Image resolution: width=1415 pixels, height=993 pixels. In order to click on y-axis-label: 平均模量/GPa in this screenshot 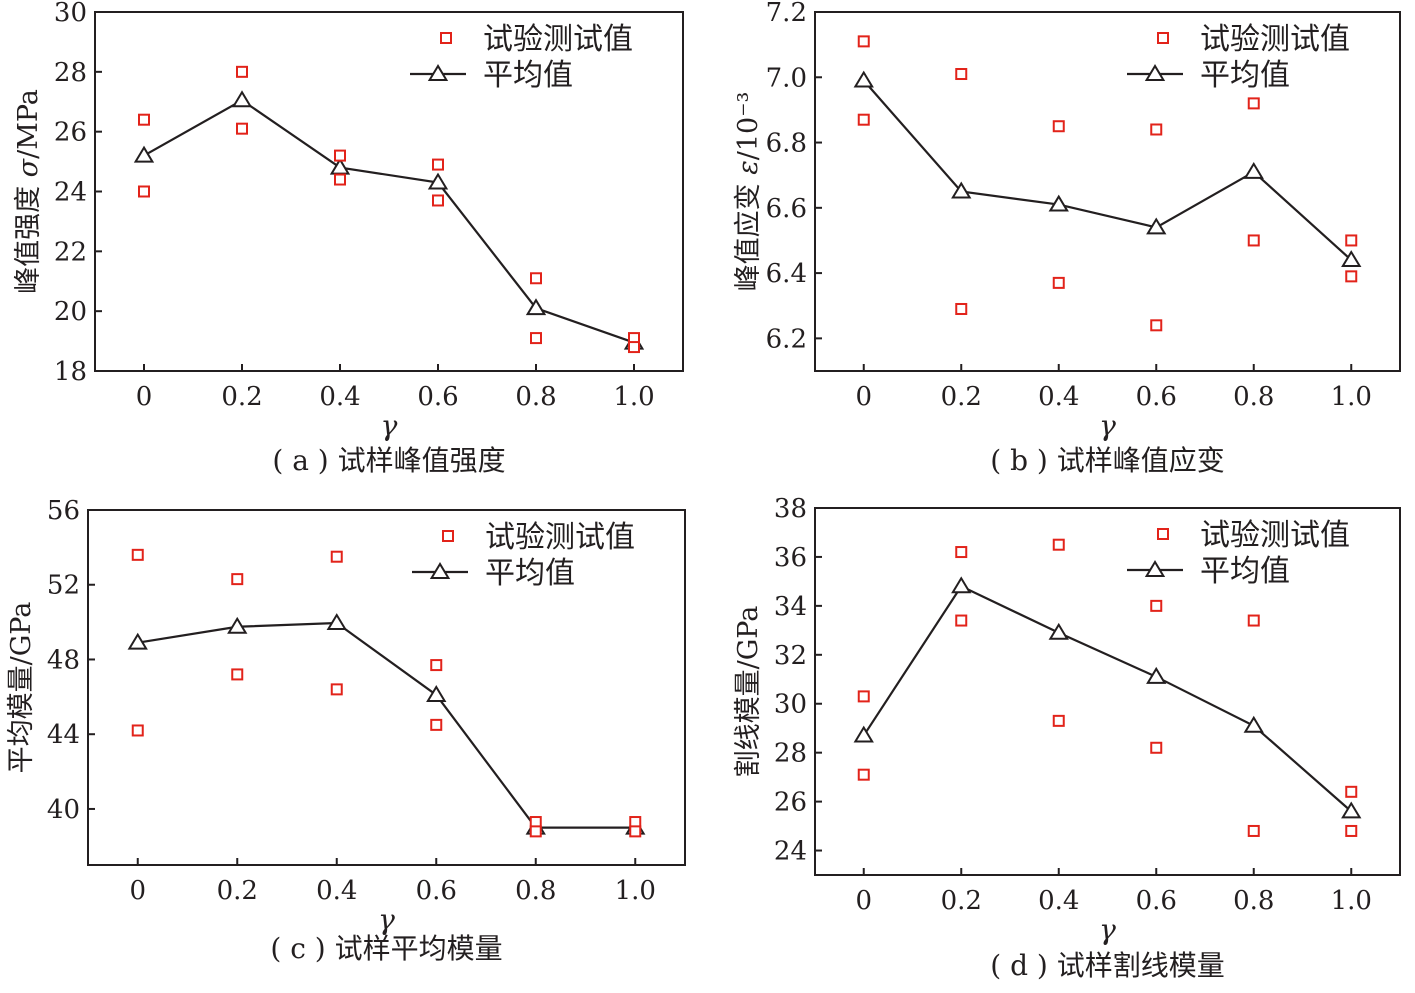, I will do `click(21, 688)`.